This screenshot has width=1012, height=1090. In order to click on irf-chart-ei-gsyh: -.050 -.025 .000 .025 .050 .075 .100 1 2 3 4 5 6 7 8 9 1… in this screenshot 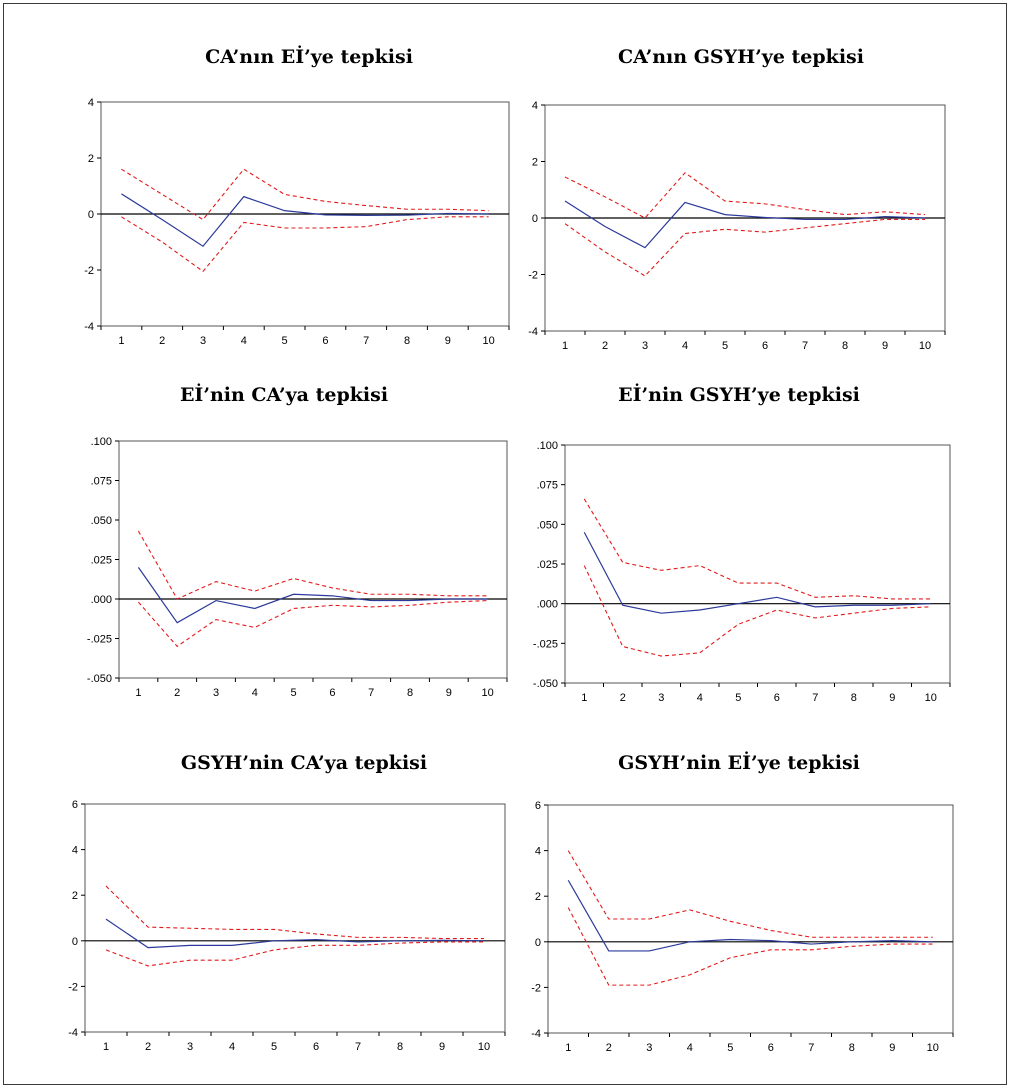, I will do `click(742, 572)`.